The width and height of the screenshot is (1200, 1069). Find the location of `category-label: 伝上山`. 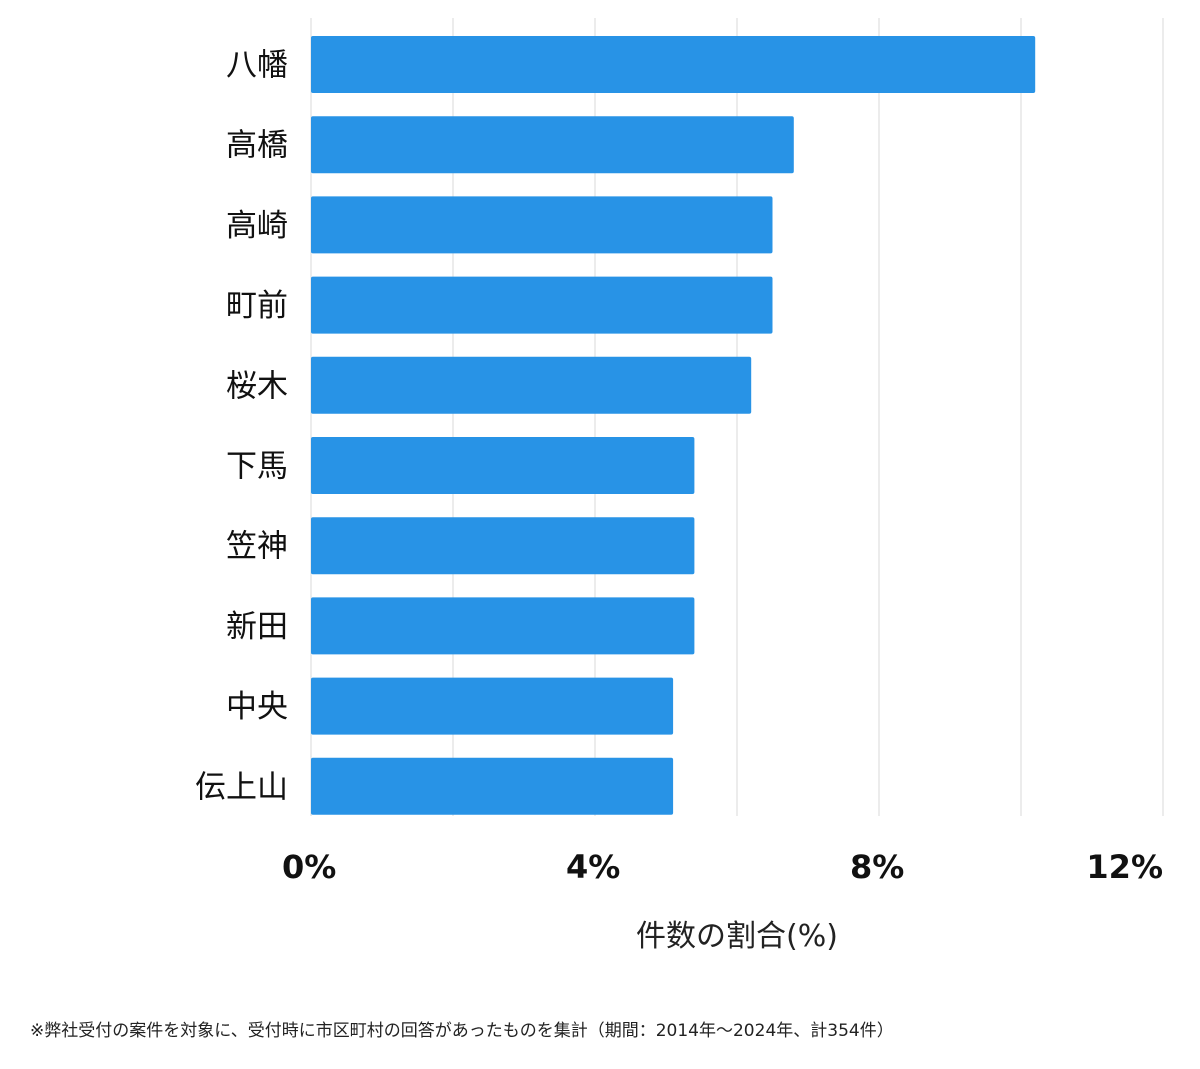

category-label: 伝上山 is located at coordinates (241, 787).